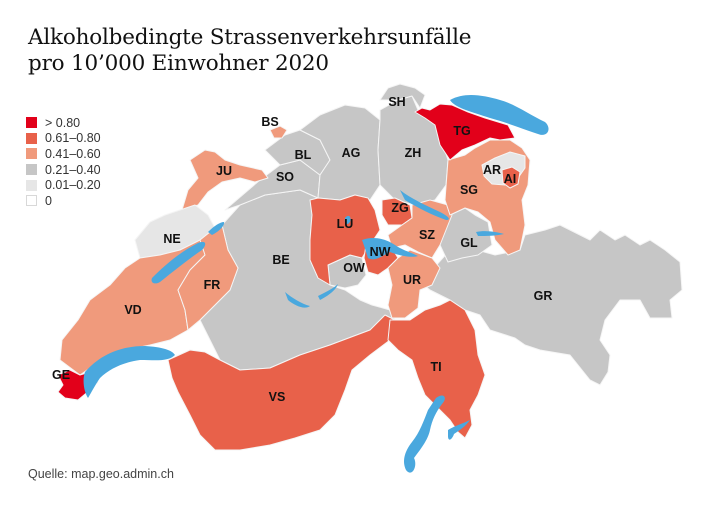  What do you see at coordinates (73, 153) in the screenshot?
I see `legend-label: 0.41–0.60` at bounding box center [73, 153].